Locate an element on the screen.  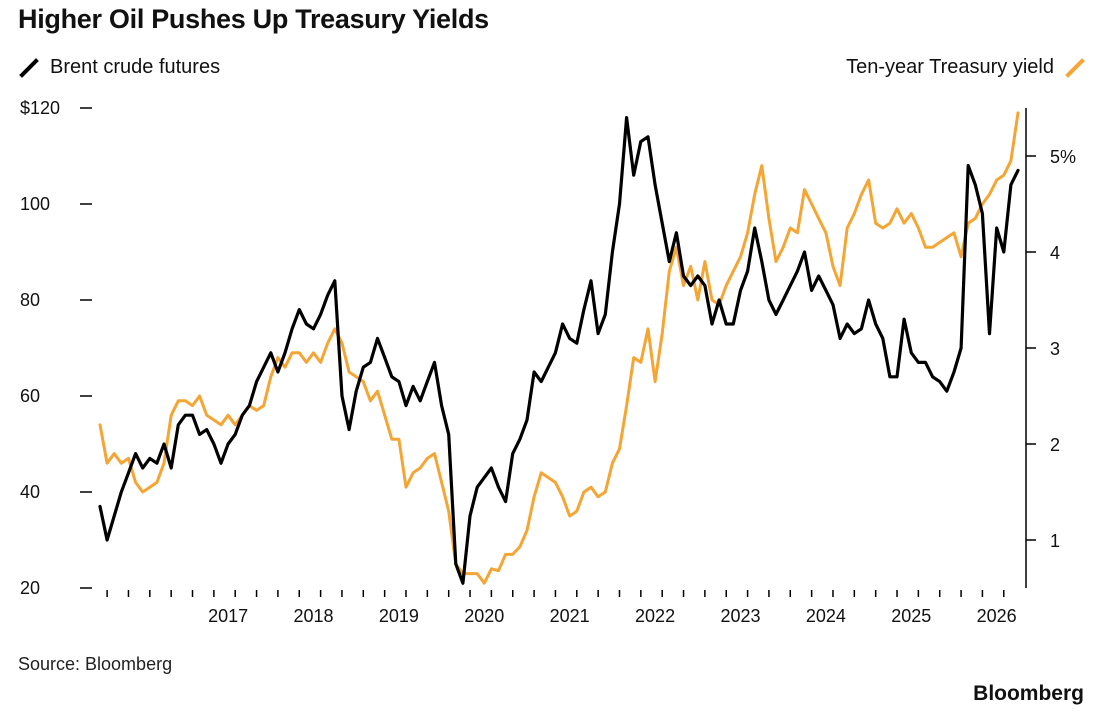
legend-label-brent: Brent crude futures is located at coordinates (135, 67).